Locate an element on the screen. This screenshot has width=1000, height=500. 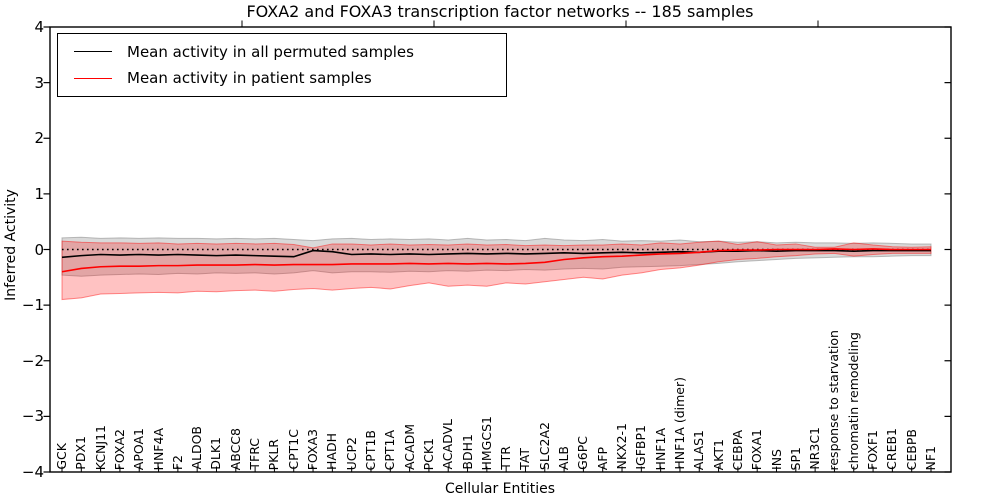
x-tick-label: F2 is located at coordinates (177, 462).